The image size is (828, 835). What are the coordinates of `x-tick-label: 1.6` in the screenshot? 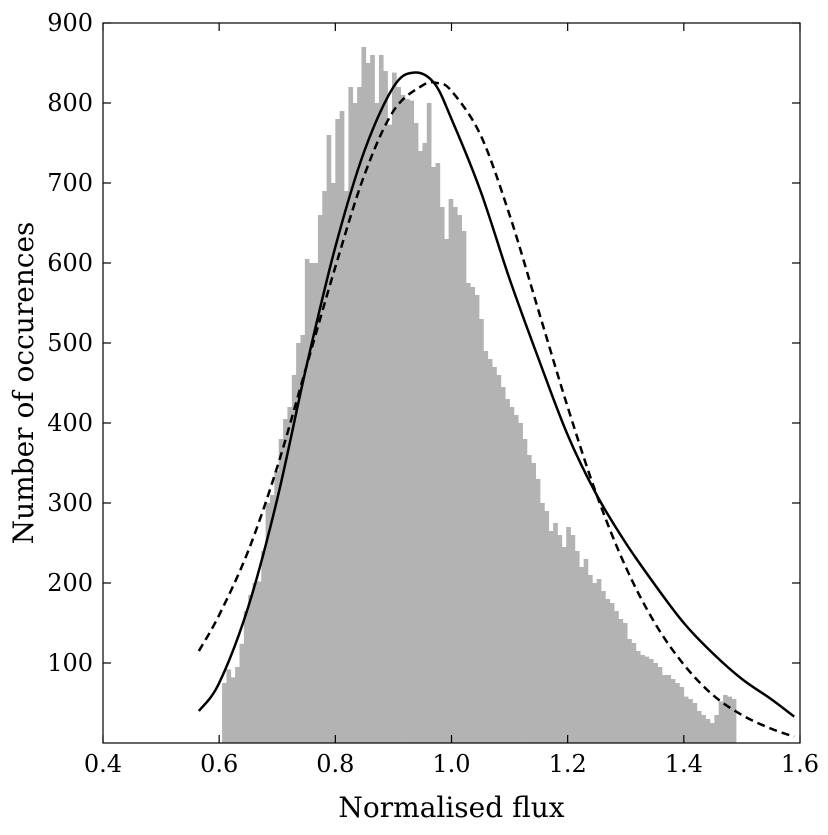 It's located at (800, 764).